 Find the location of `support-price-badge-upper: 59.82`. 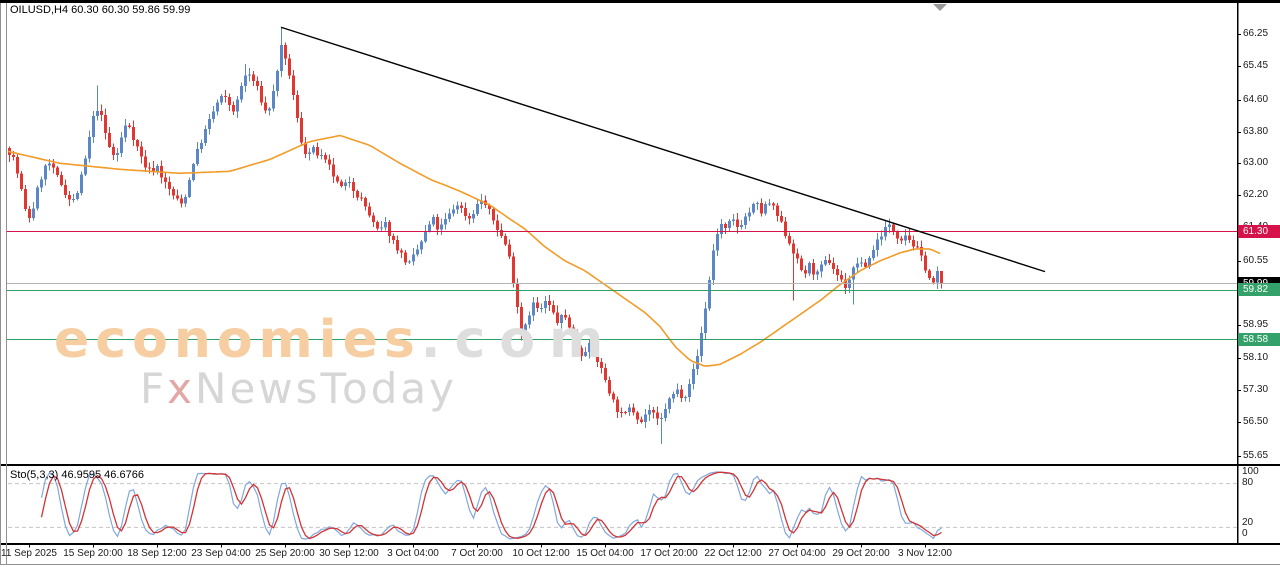

support-price-badge-upper: 59.82 is located at coordinates (1259, 290).